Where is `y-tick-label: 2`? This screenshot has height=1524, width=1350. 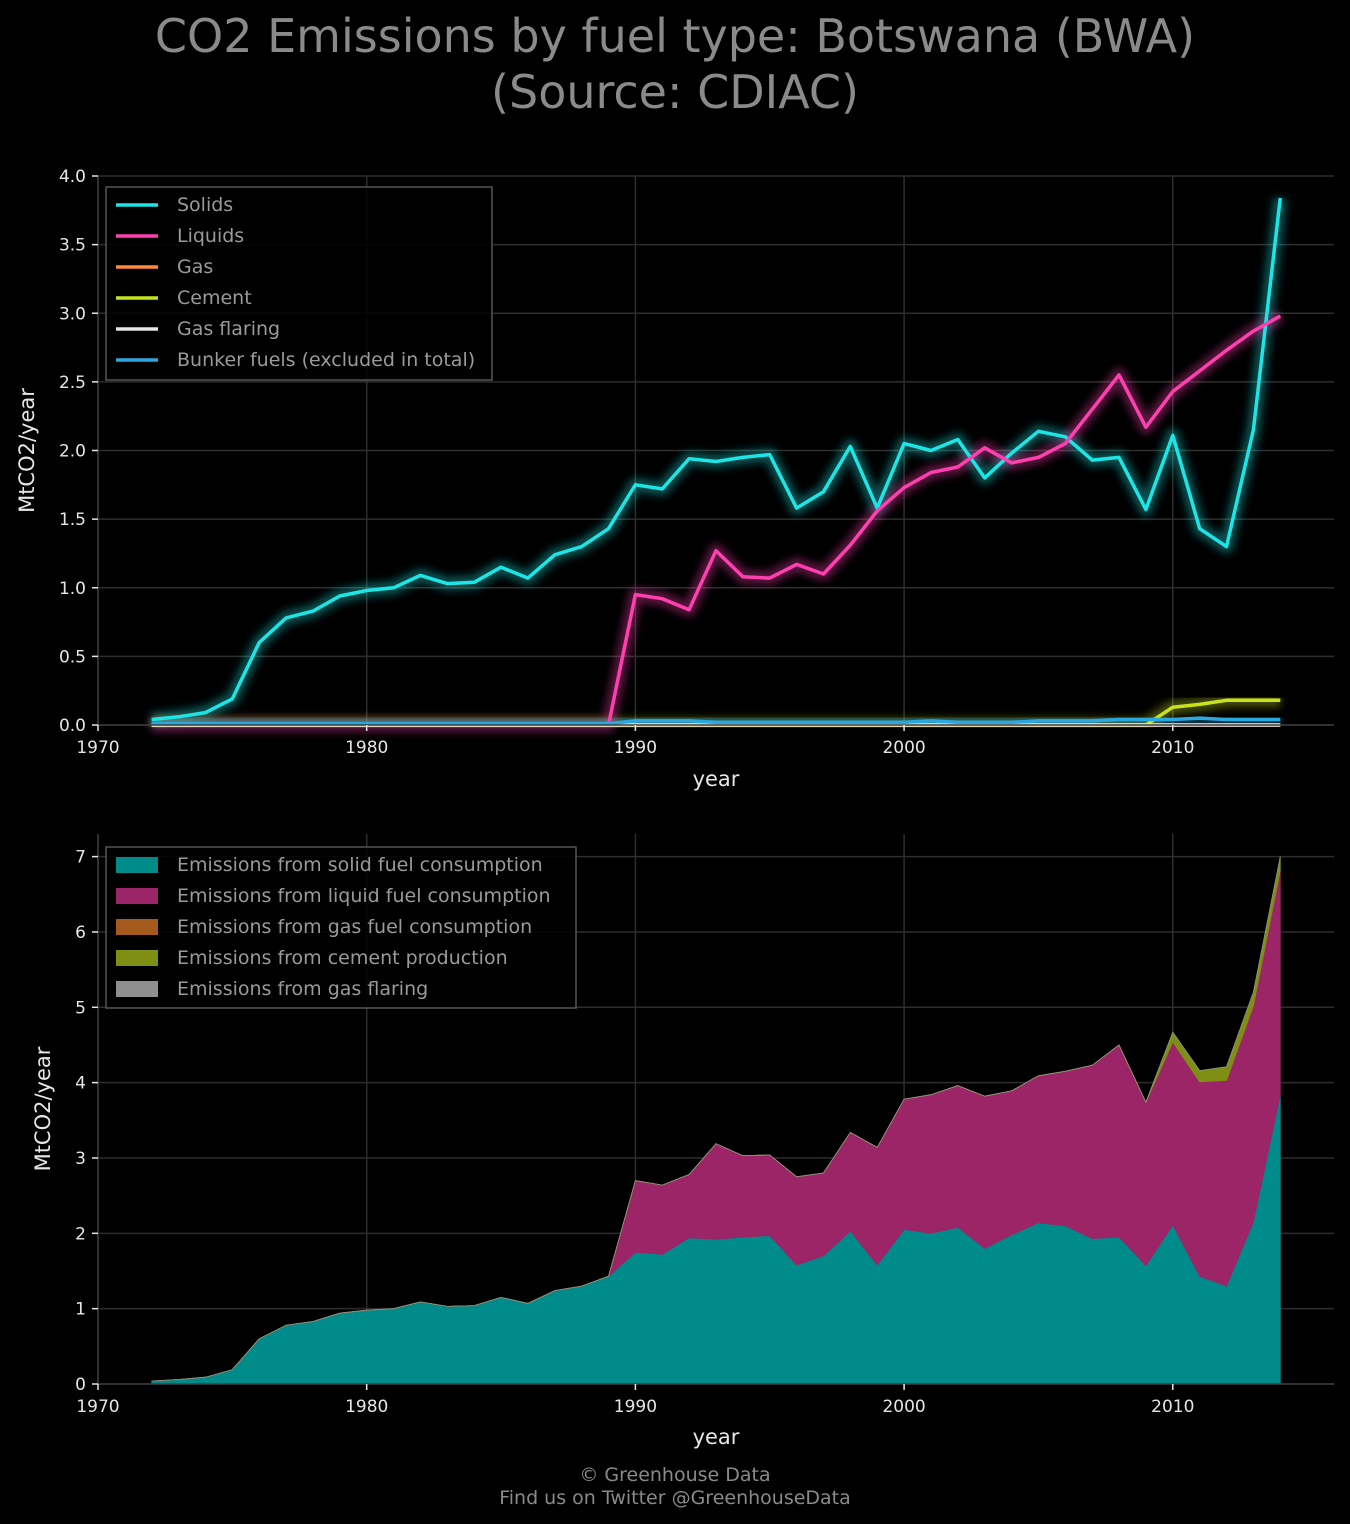 y-tick-label: 2 is located at coordinates (80, 1234).